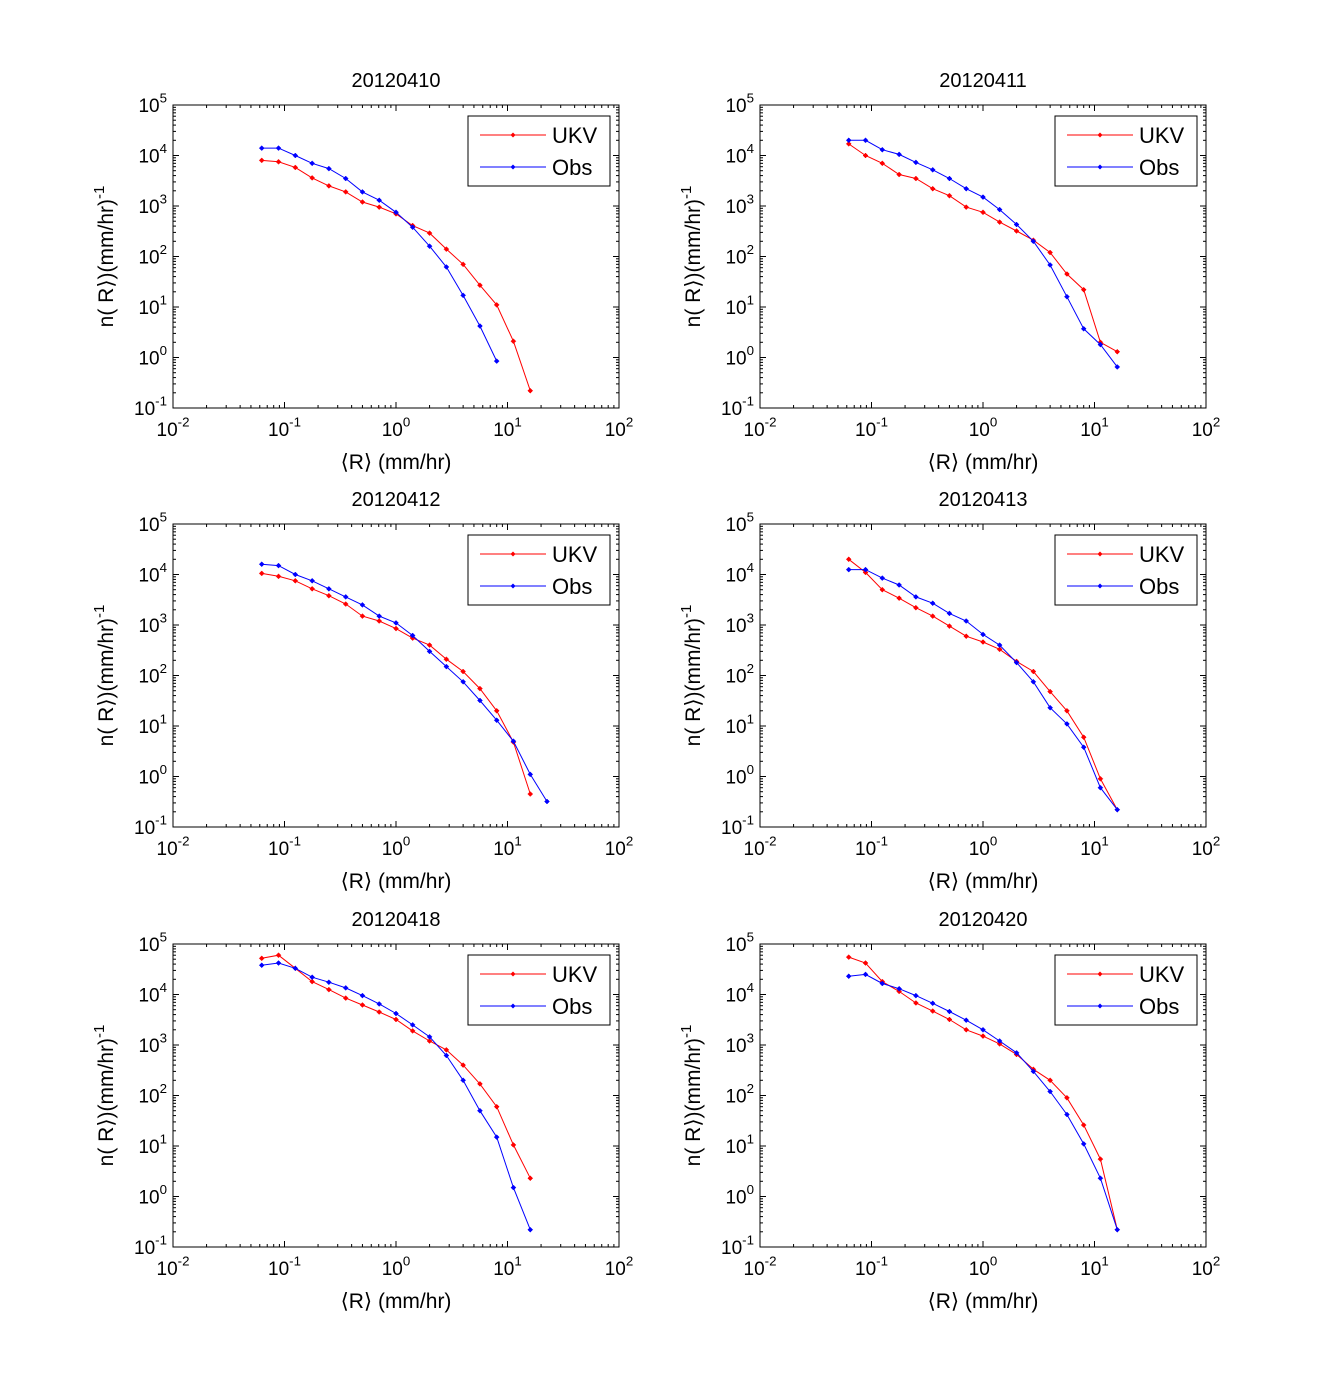 This screenshot has width=1333, height=1400. What do you see at coordinates (572, 1006) in the screenshot?
I see `legend-label-Obs: Obs` at bounding box center [572, 1006].